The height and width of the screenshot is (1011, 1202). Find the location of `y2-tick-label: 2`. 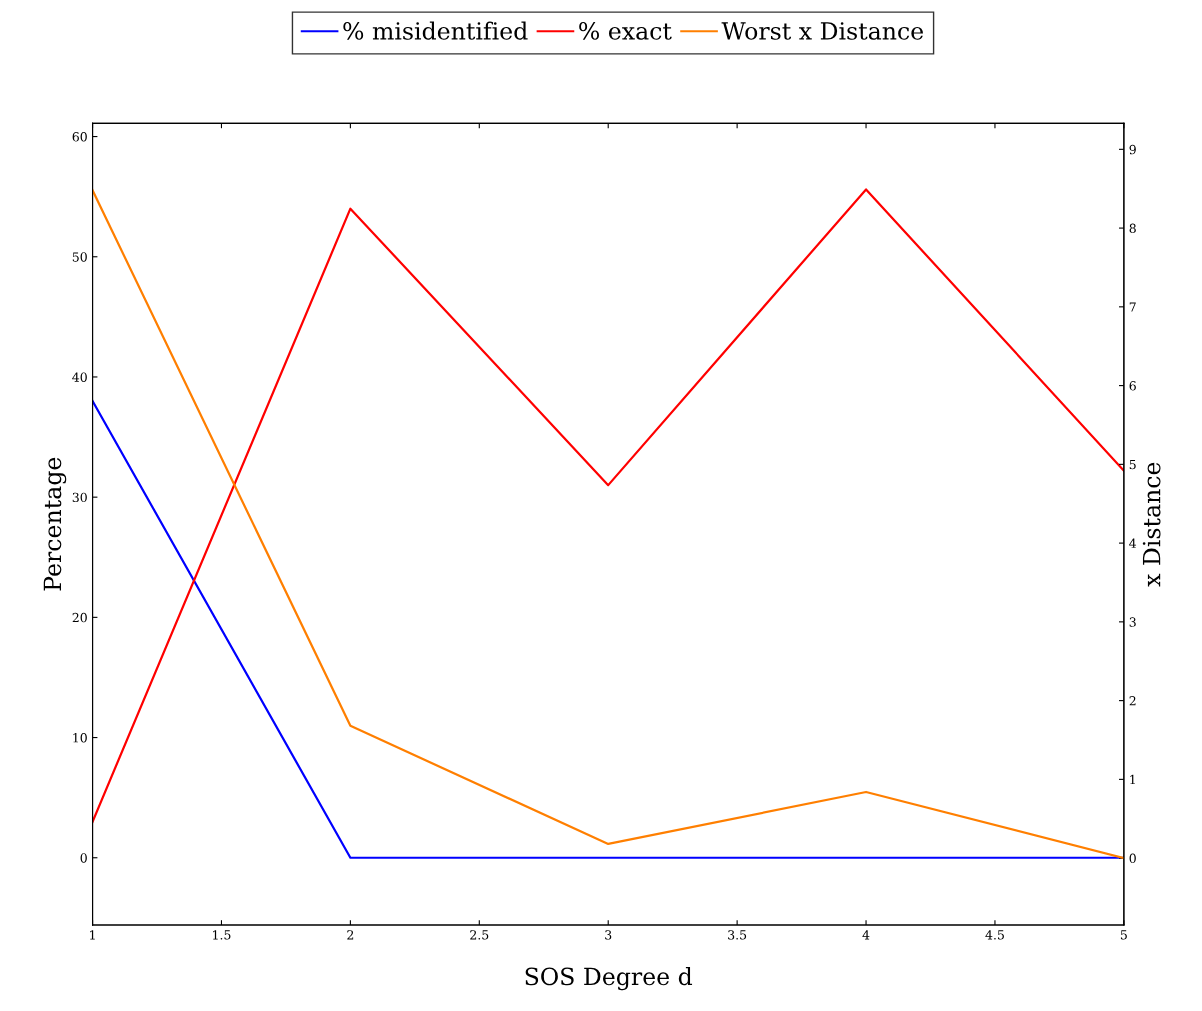

y2-tick-label: 2 is located at coordinates (1132, 701).